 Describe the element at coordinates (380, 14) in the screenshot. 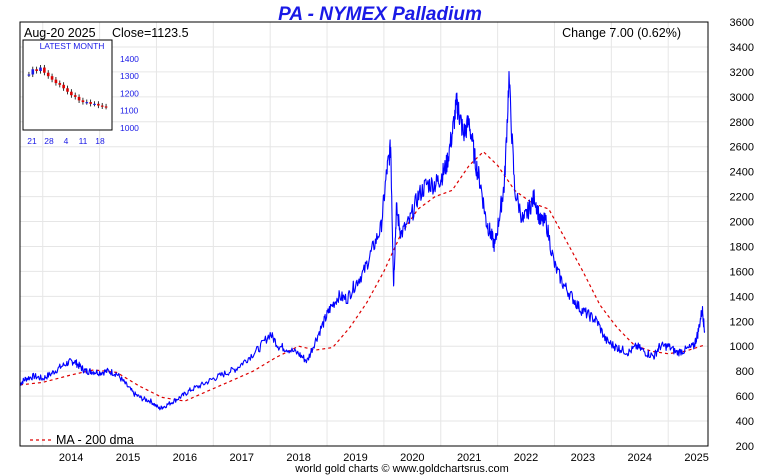

I see `chart-title: PA - NYMEX Palladium` at that location.